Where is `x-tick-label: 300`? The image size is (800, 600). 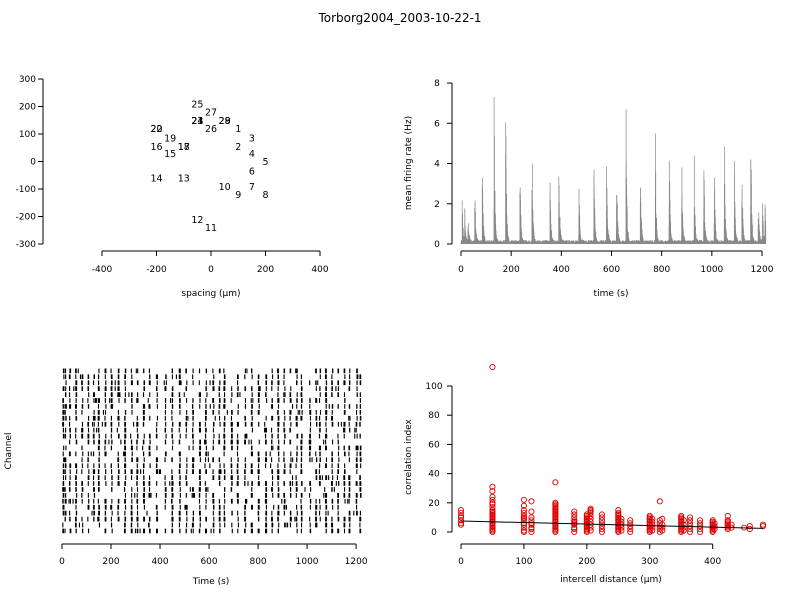 x-tick-label: 300 is located at coordinates (649, 562).